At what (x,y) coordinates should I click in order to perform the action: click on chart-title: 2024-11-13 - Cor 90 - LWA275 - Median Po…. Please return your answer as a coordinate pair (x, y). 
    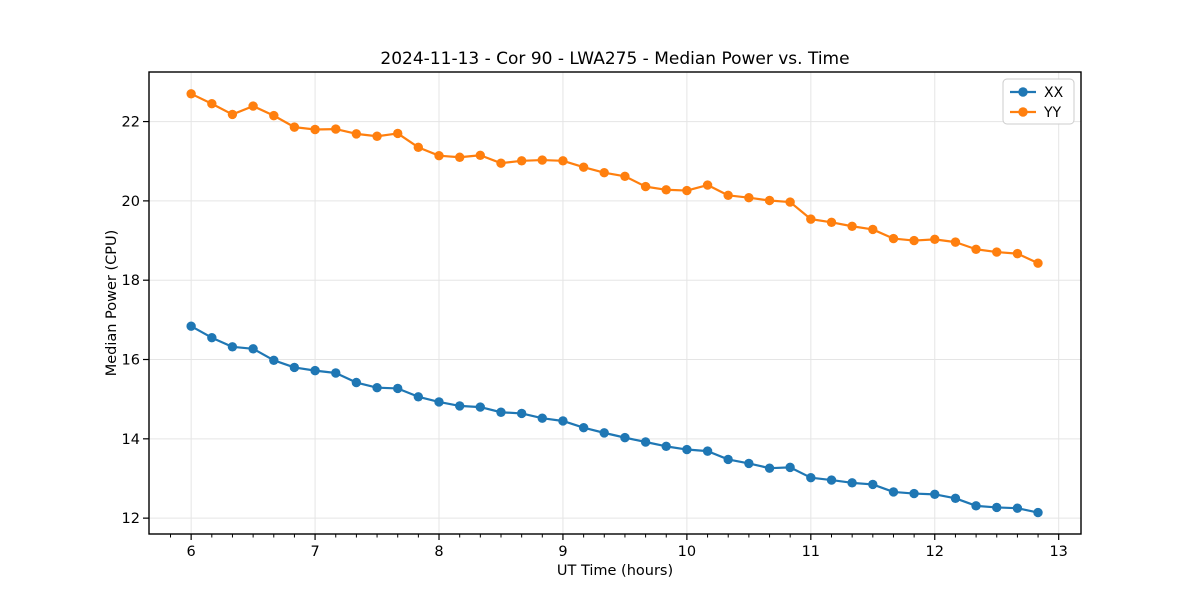
    Looking at the image, I should click on (614, 59).